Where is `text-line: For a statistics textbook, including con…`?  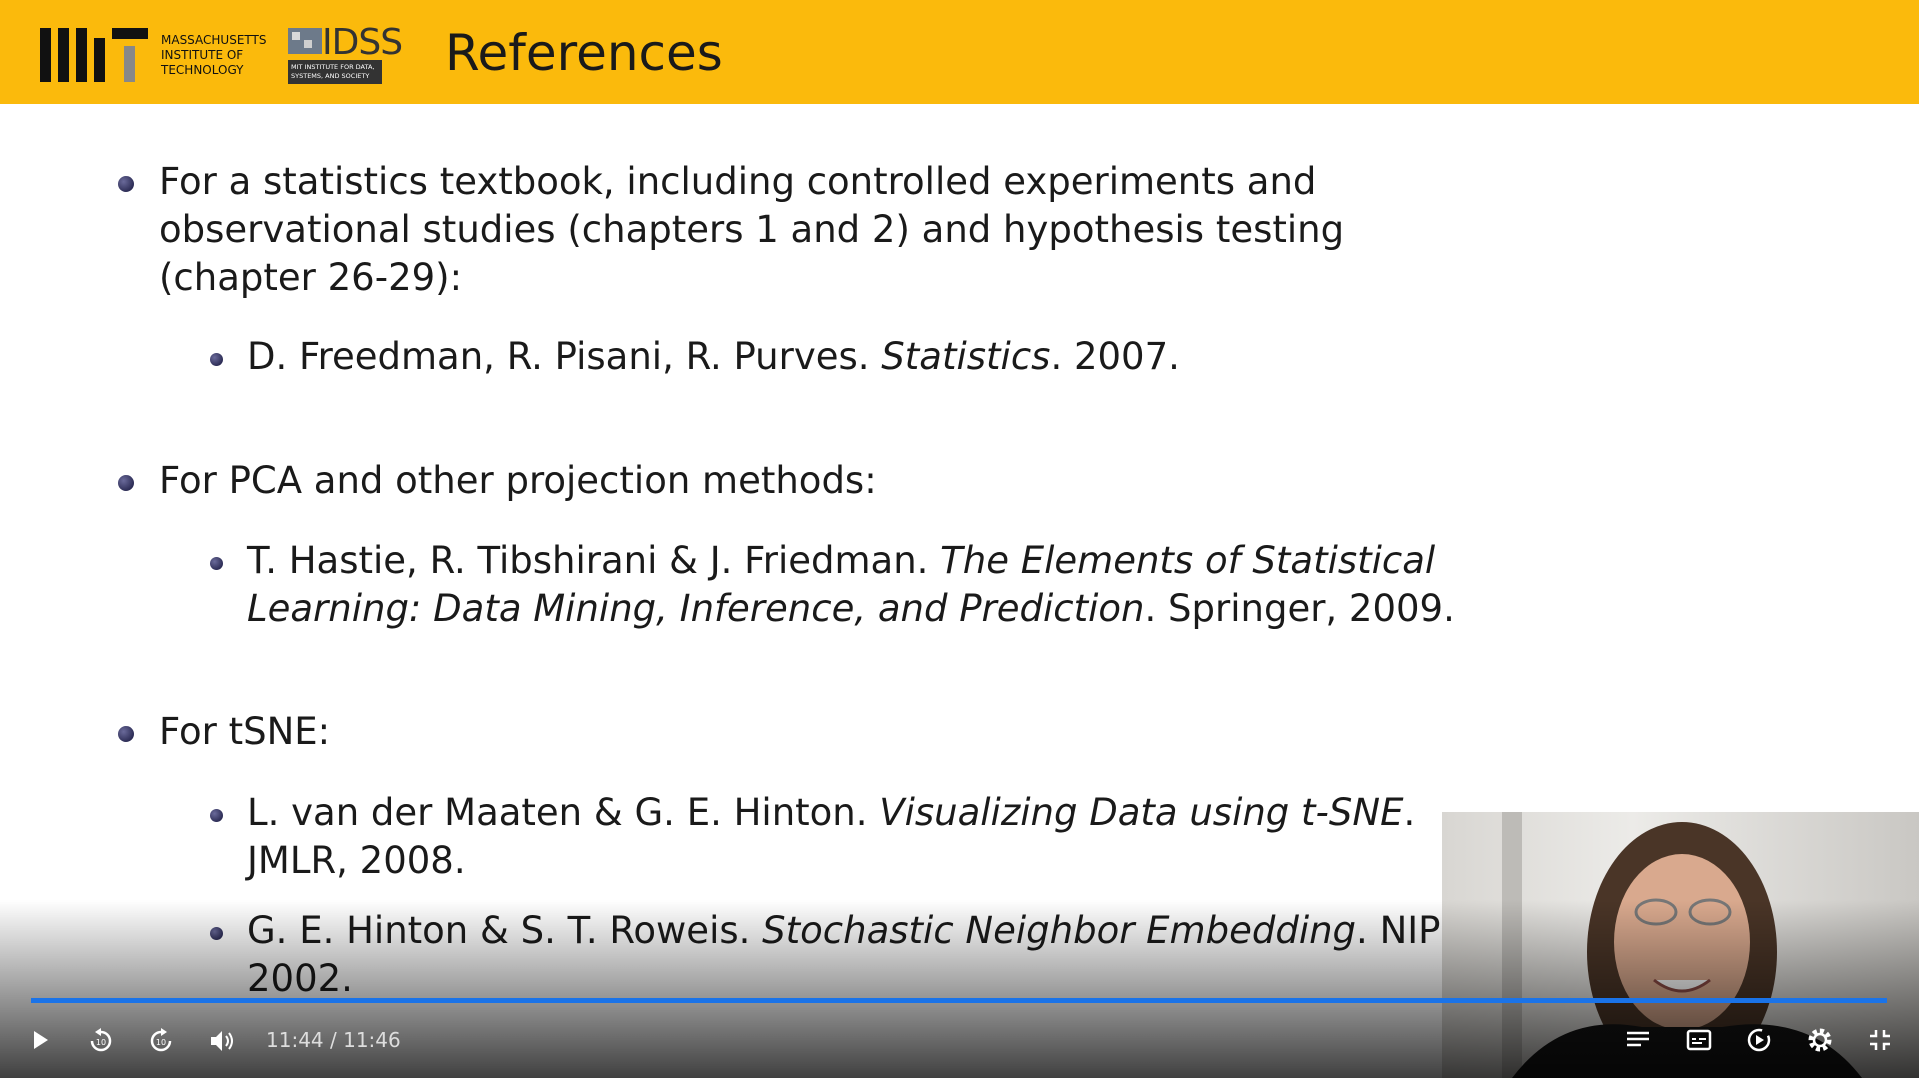
text-line: For a statistics textbook, including con… is located at coordinates (737, 182).